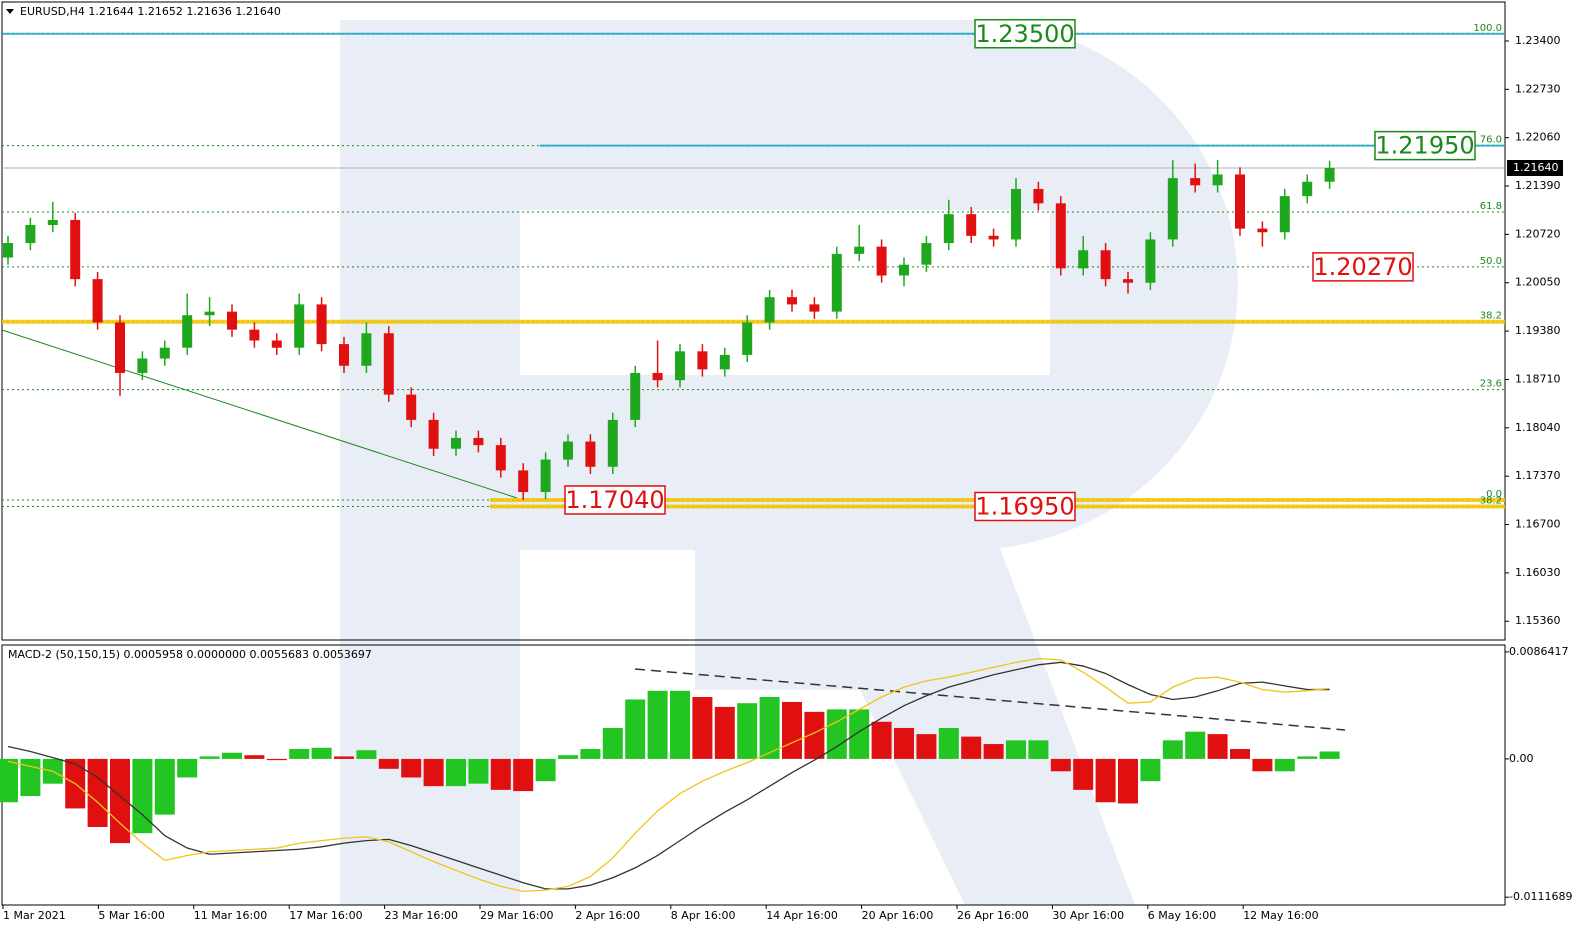 The width and height of the screenshot is (1578, 934). What do you see at coordinates (516, 915) in the screenshot?
I see `x-tick-label: 29 Mar 16:00` at bounding box center [516, 915].